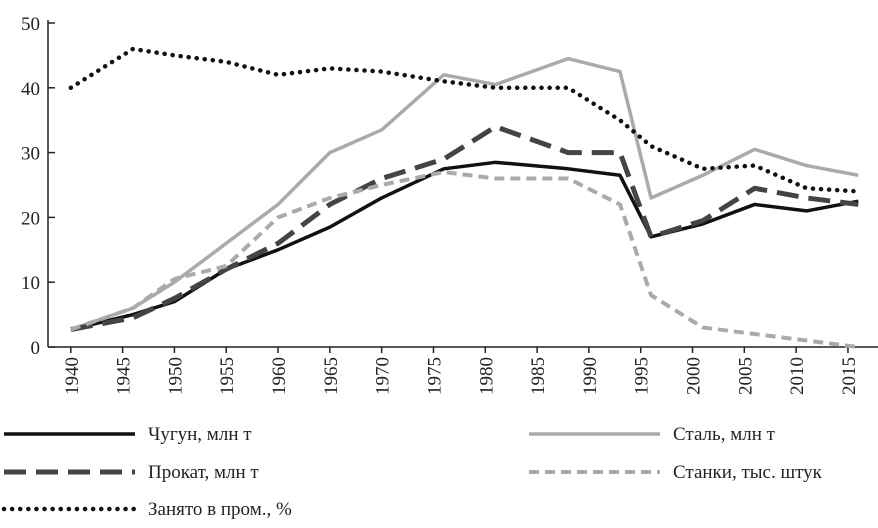  Describe the element at coordinates (72, 376) in the screenshot. I see `x-tick-label: 1940` at that location.